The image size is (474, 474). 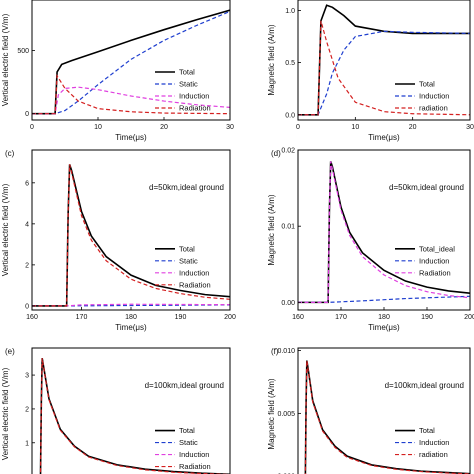 I want to click on y-tick-label: 0.5, so click(x=290, y=63).